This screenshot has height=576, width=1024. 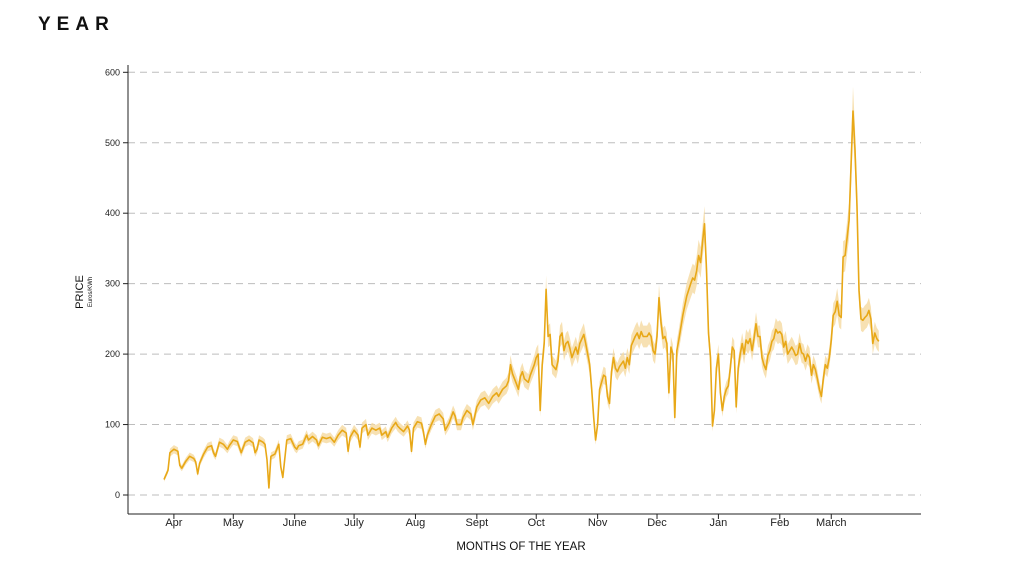 What do you see at coordinates (520, 547) in the screenshot?
I see `x-axis-label: MONTHS OF THE YEAR` at bounding box center [520, 547].